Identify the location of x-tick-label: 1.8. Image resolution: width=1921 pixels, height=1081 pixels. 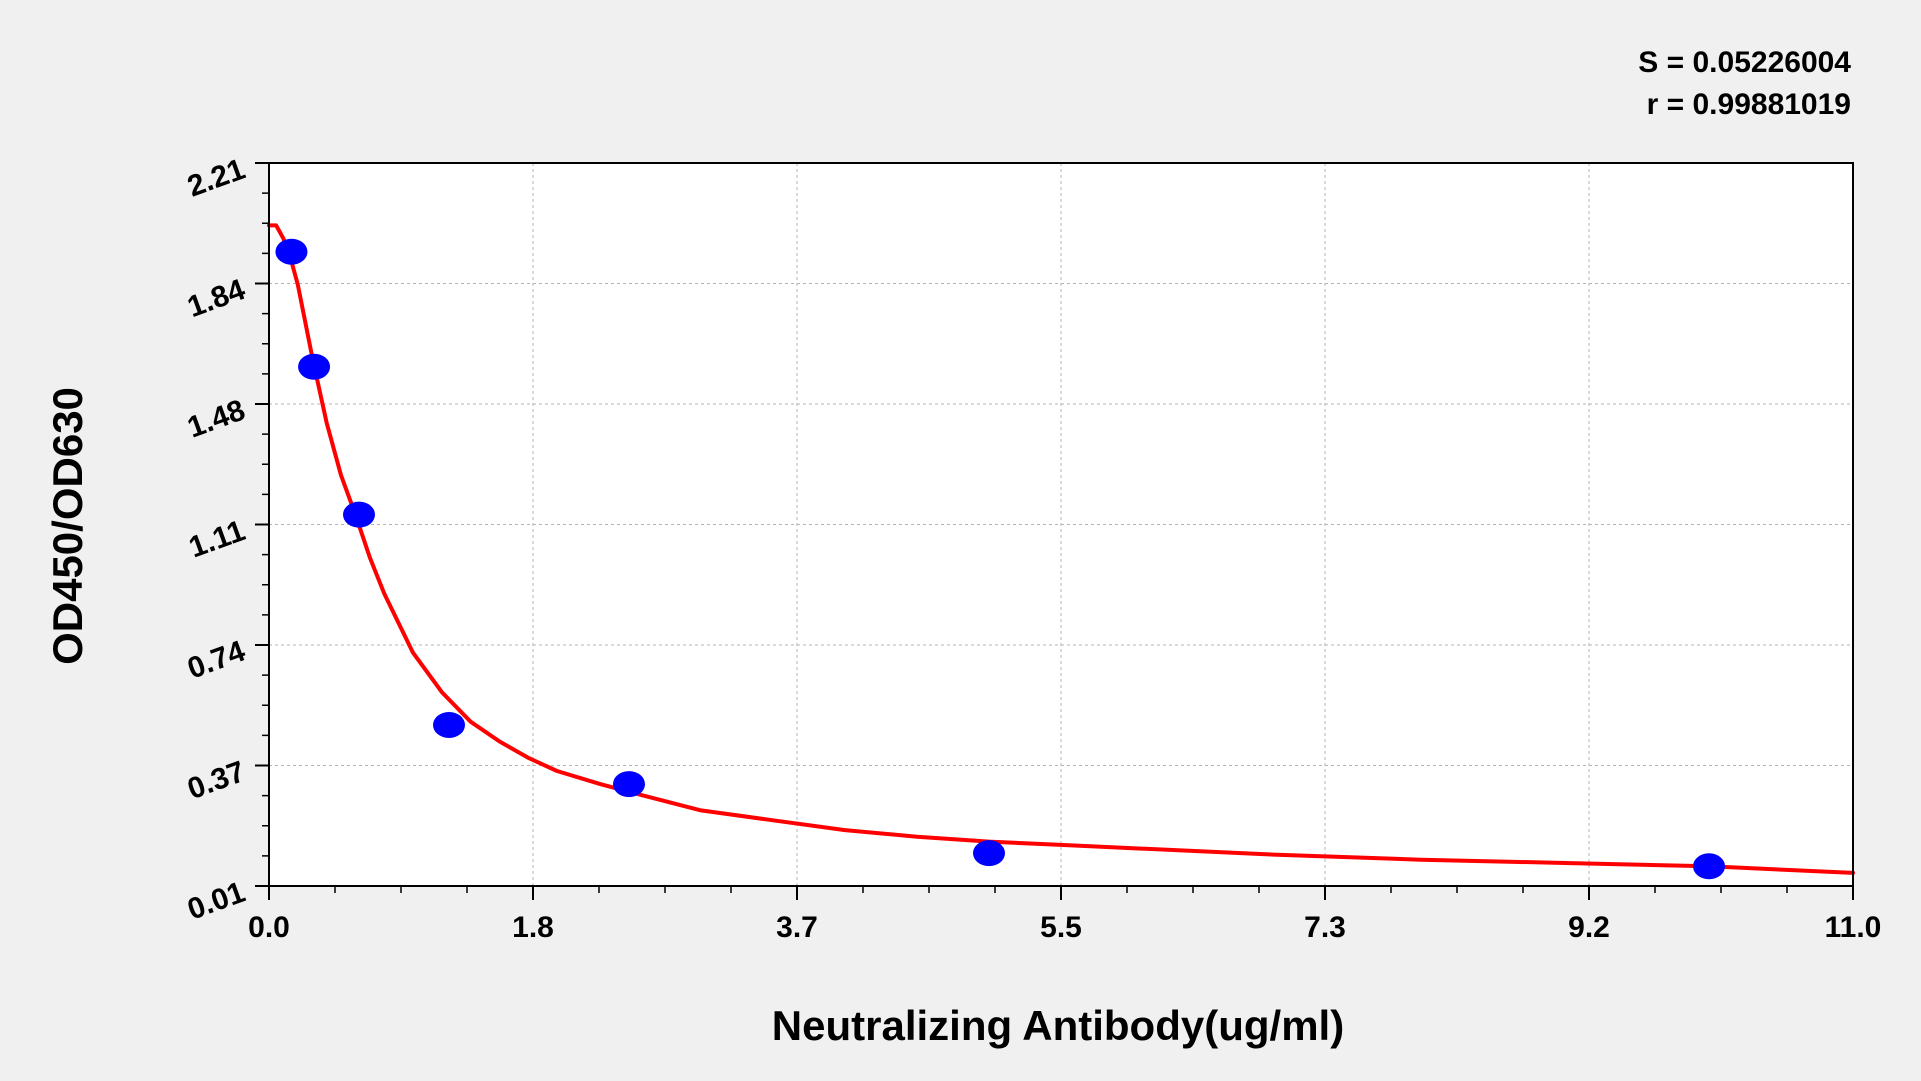
(533, 927).